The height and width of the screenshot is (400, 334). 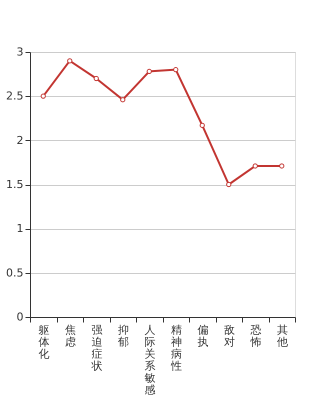 I want to click on x-tick-label: 偏执, so click(x=202, y=336).